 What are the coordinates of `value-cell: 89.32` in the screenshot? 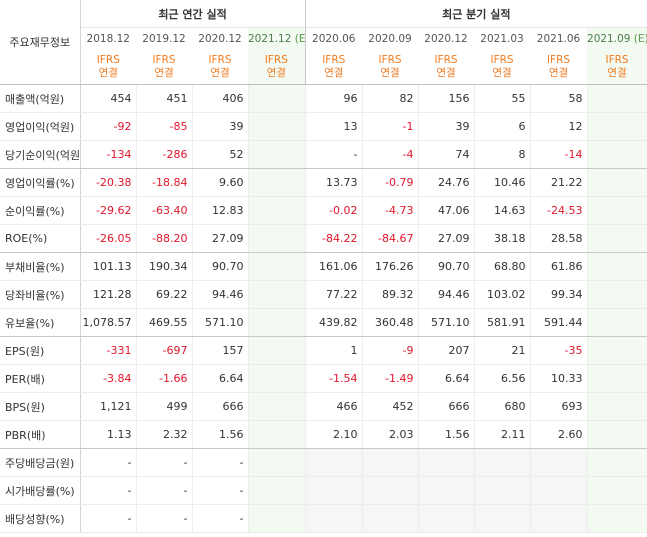 It's located at (390, 294).